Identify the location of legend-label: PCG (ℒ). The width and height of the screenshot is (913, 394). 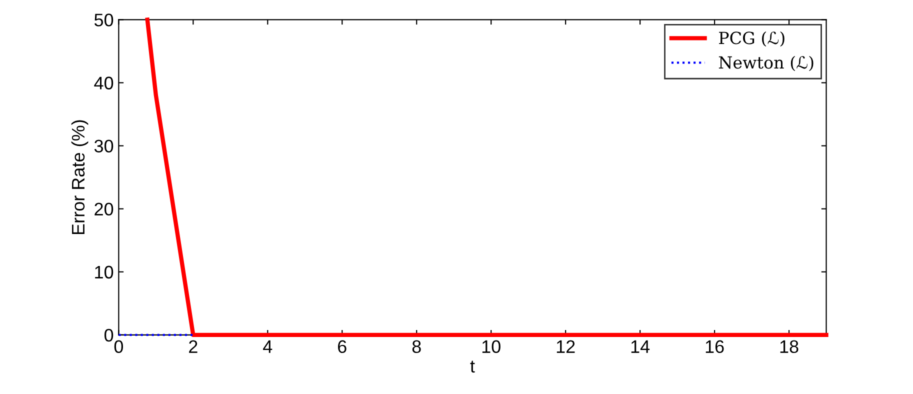
(751, 39).